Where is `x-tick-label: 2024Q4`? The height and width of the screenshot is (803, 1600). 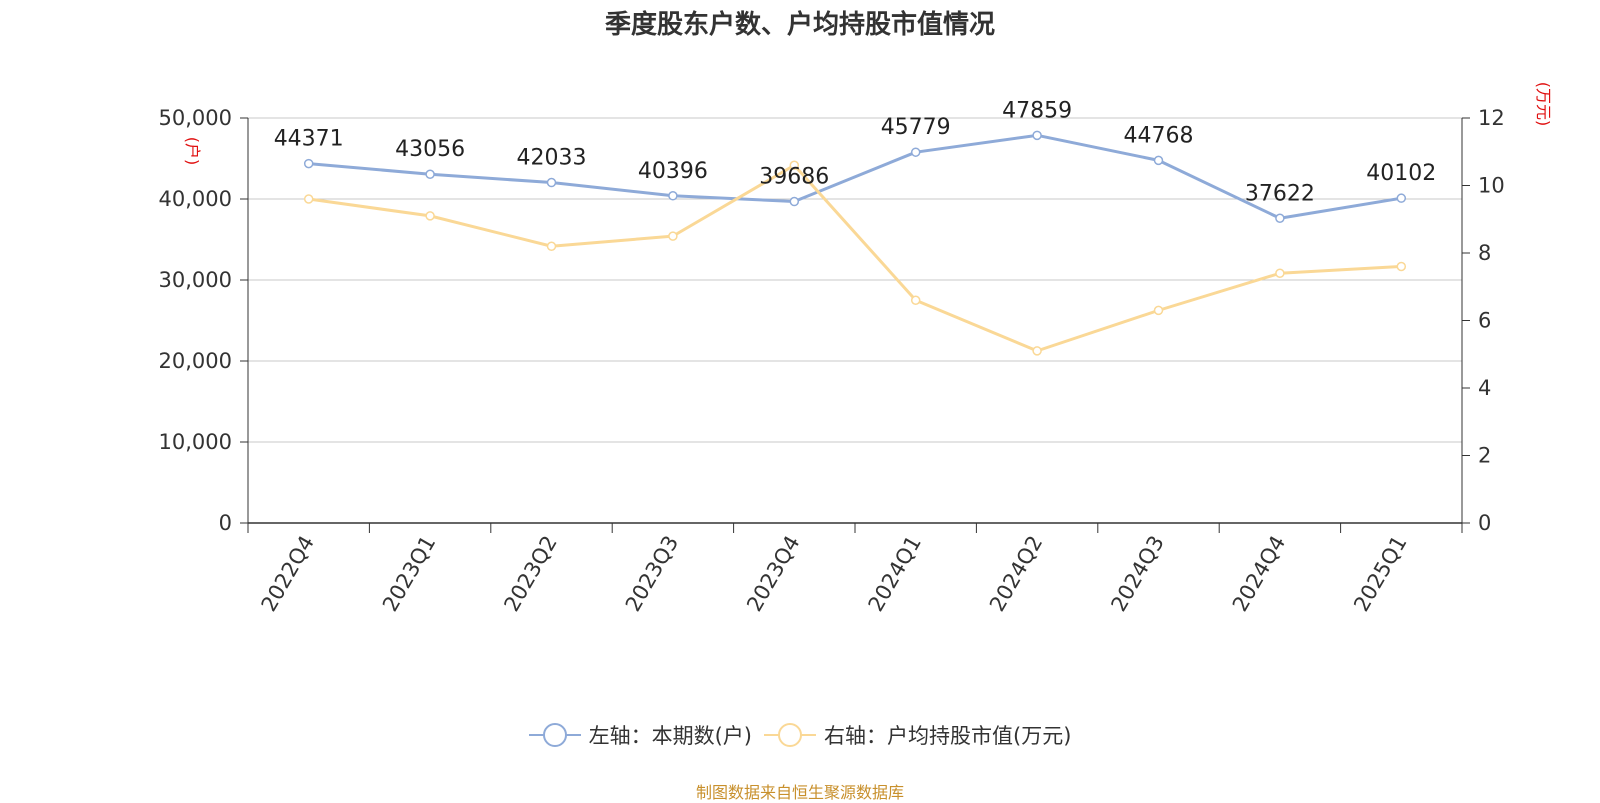
x-tick-label: 2024Q4 is located at coordinates (1259, 574).